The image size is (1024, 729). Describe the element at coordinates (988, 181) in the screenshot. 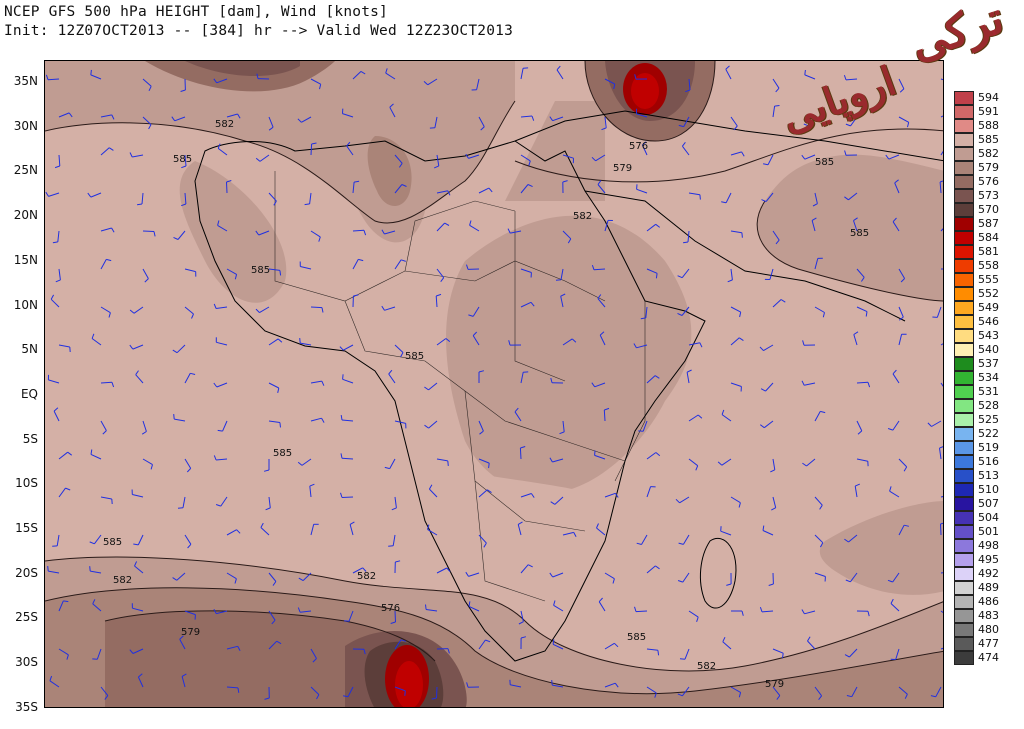

I see `legend-label: 576` at that location.